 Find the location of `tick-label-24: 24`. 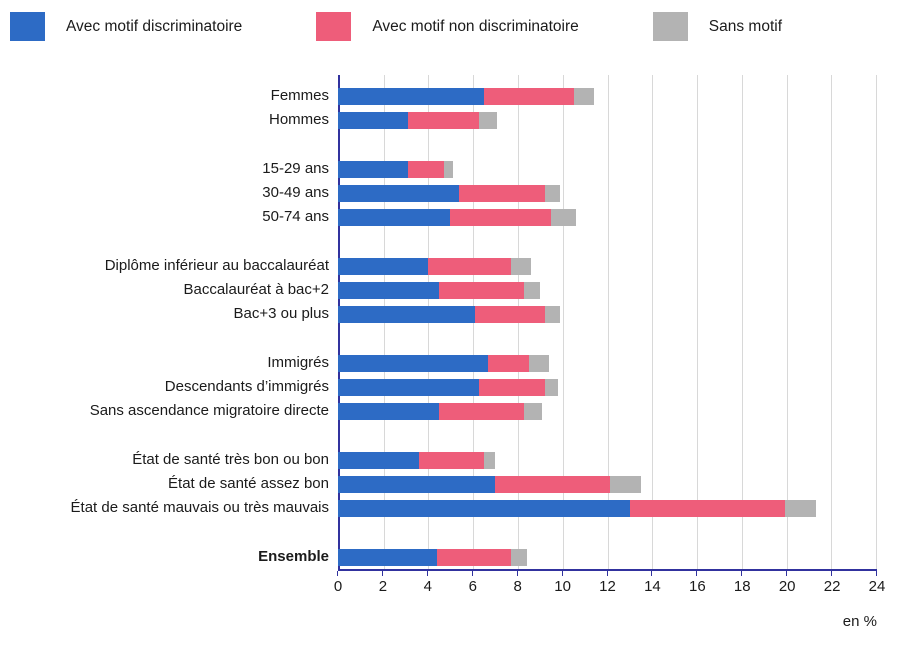

tick-label-24: 24 is located at coordinates (877, 586).